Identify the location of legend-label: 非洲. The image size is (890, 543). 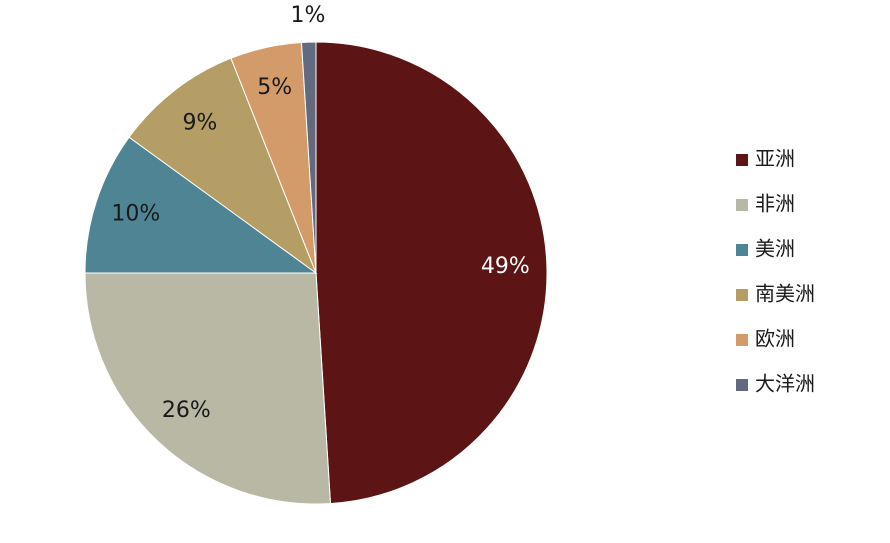
(775, 204).